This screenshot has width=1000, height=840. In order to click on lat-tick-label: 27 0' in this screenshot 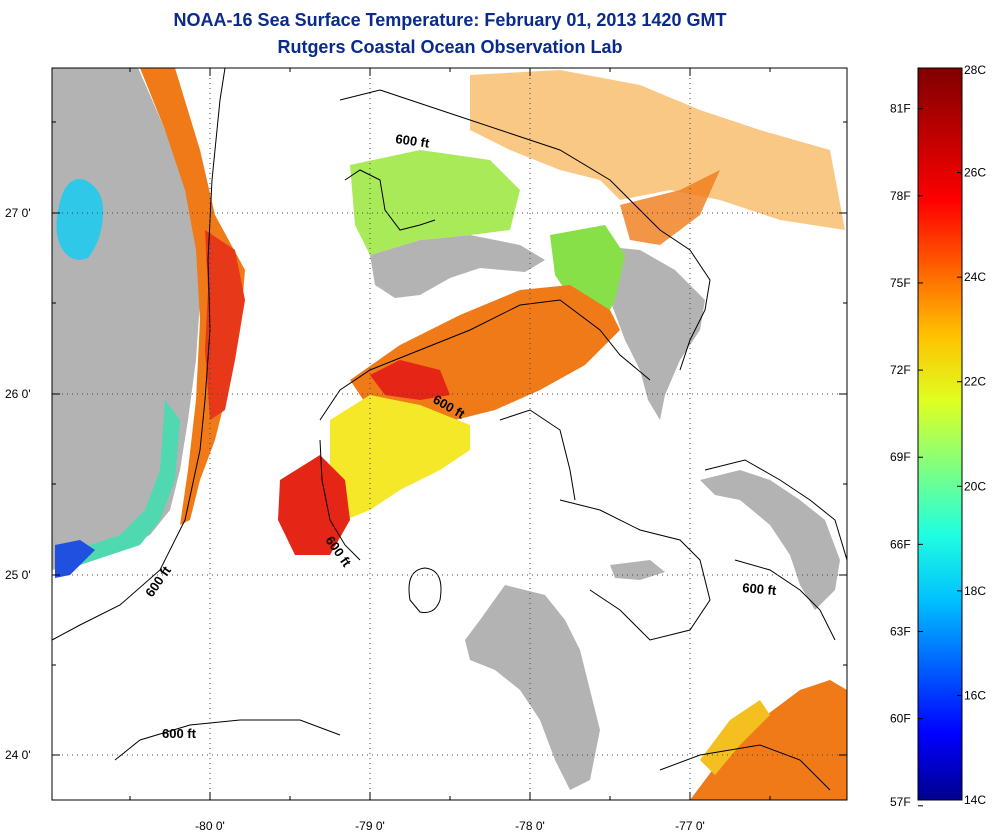, I will do `click(18, 213)`.